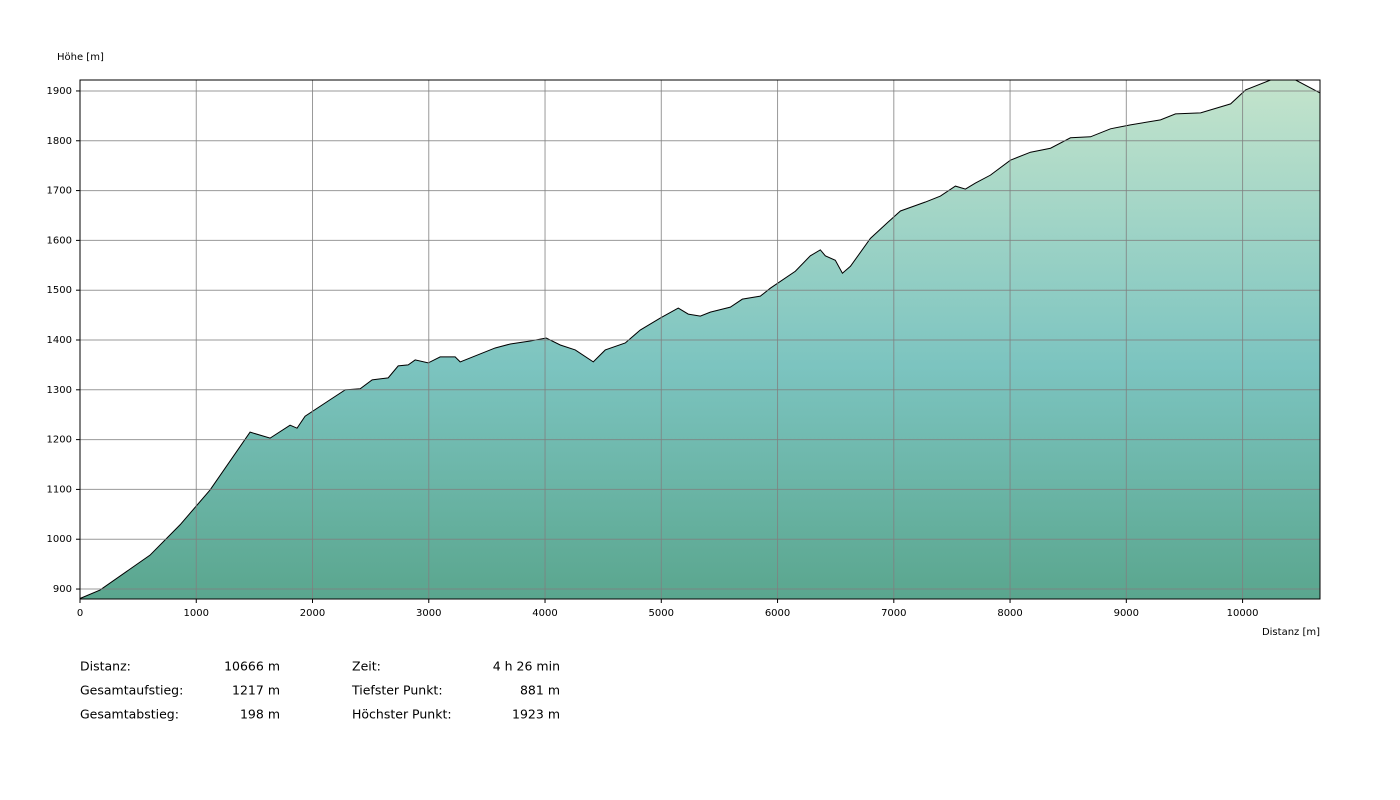 The image size is (1400, 800). Describe the element at coordinates (1126, 613) in the screenshot. I see `x-tick-label: 9000` at that location.